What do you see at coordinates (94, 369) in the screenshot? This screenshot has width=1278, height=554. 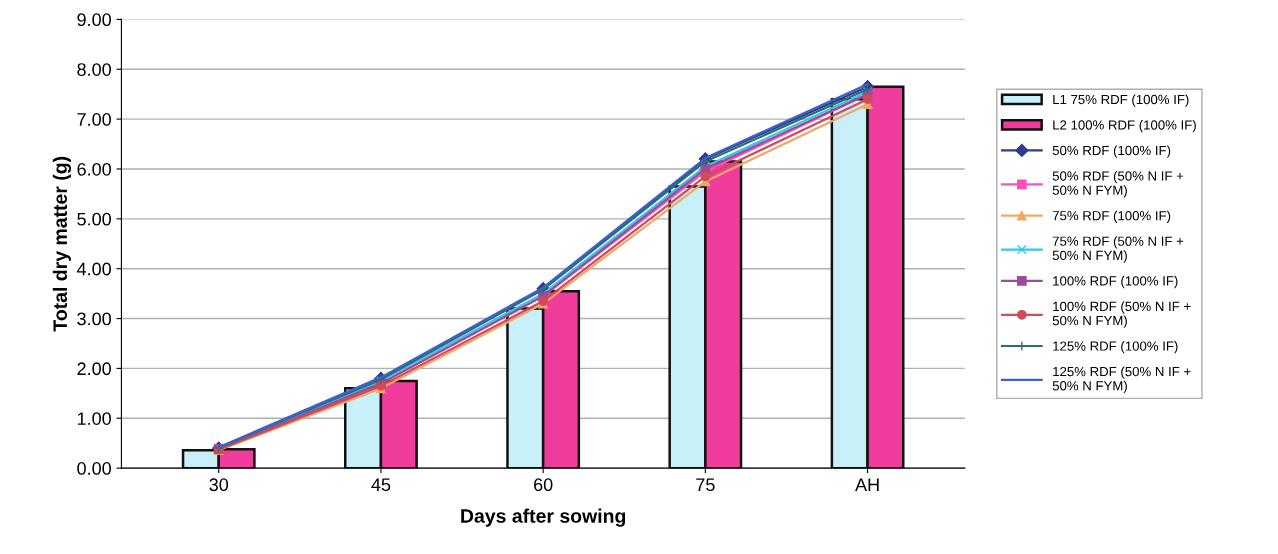 I see `y-tick-label: 2.00` at bounding box center [94, 369].